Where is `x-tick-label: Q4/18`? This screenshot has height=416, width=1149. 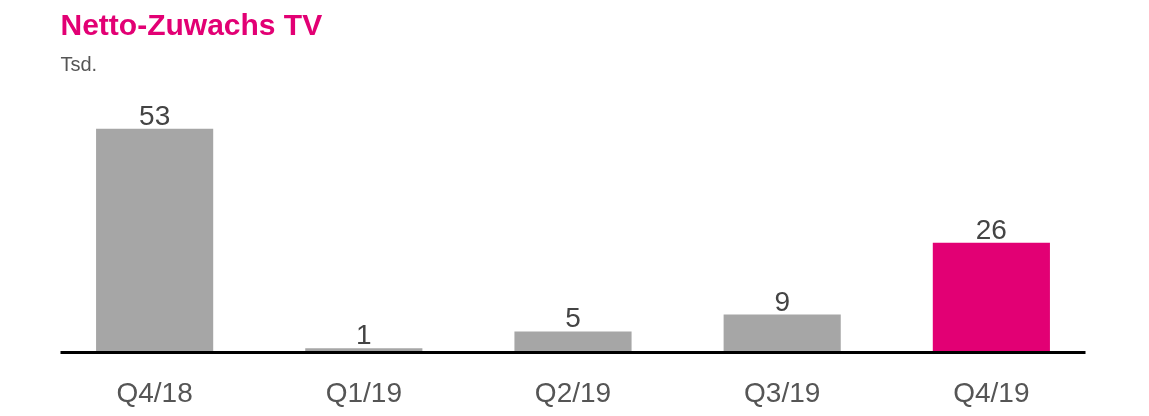 x-tick-label: Q4/18 is located at coordinates (154, 392).